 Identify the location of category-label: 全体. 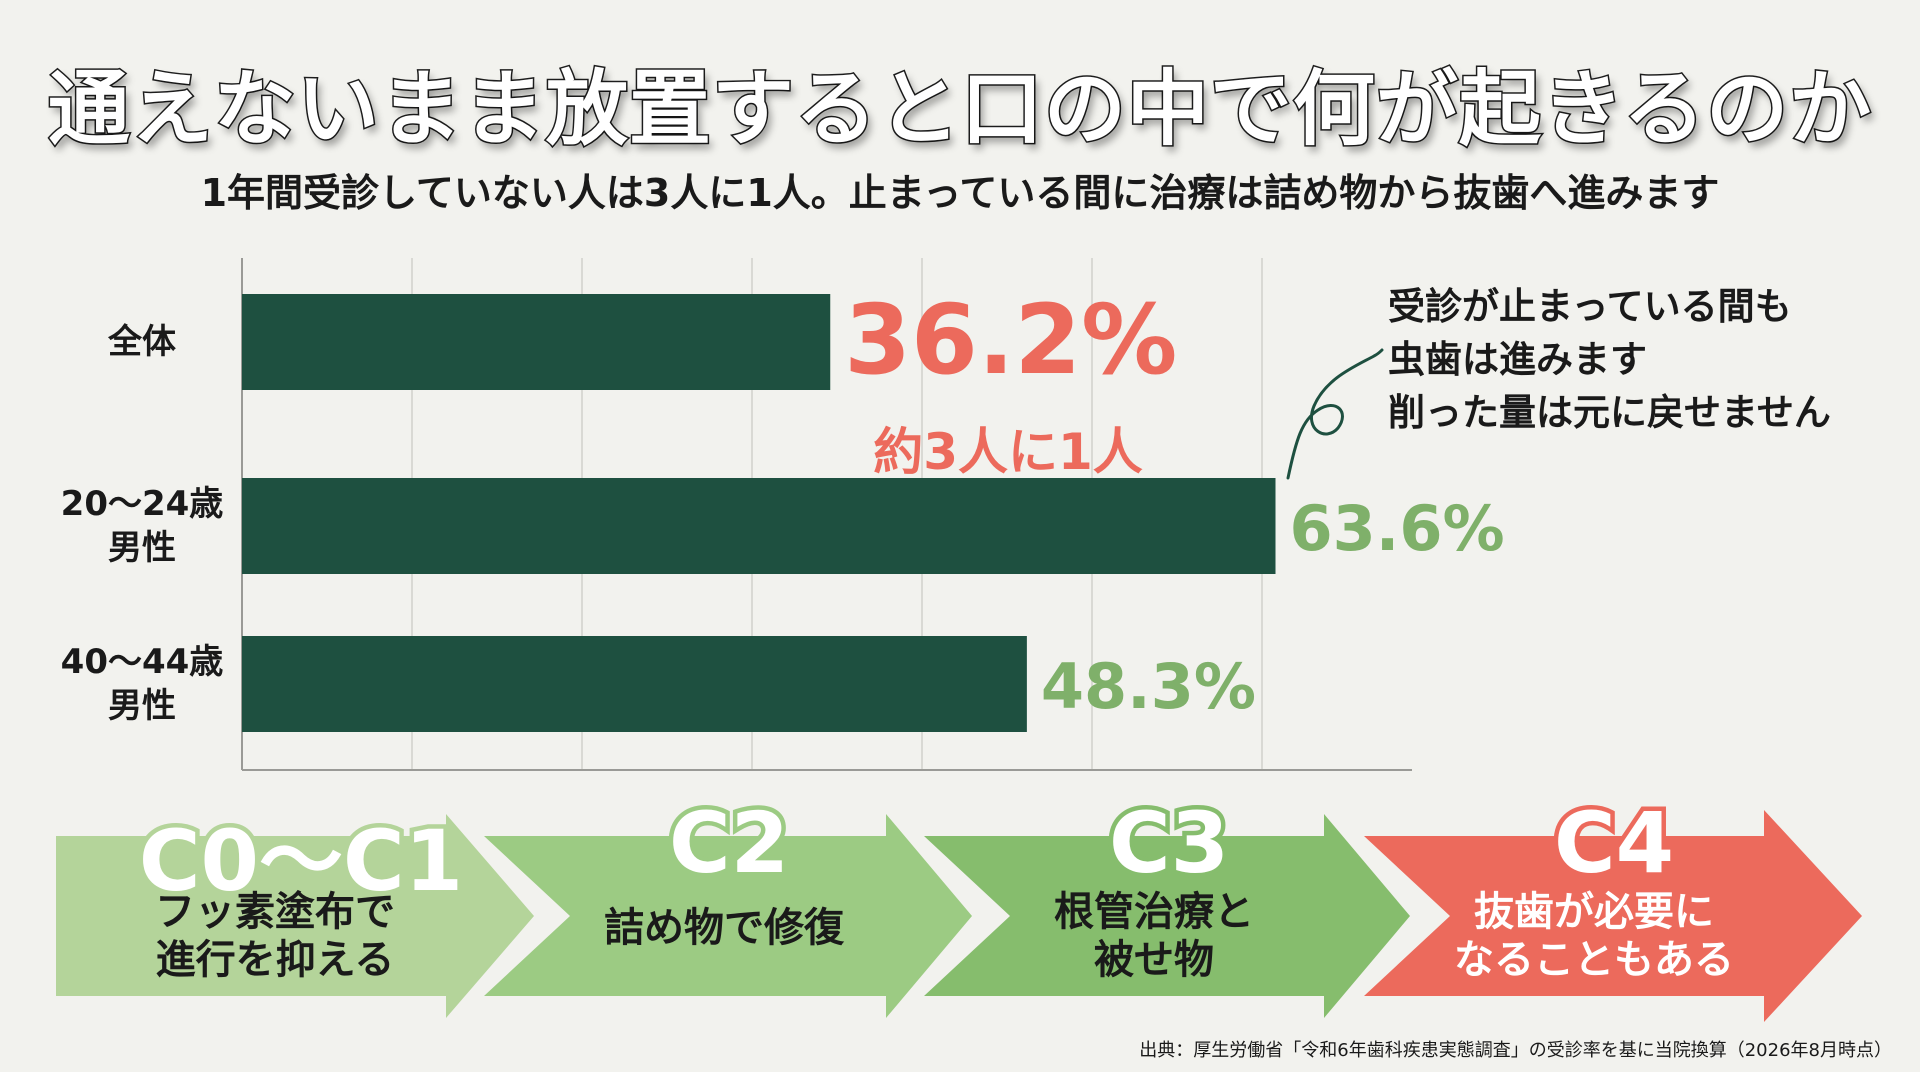
(142, 342).